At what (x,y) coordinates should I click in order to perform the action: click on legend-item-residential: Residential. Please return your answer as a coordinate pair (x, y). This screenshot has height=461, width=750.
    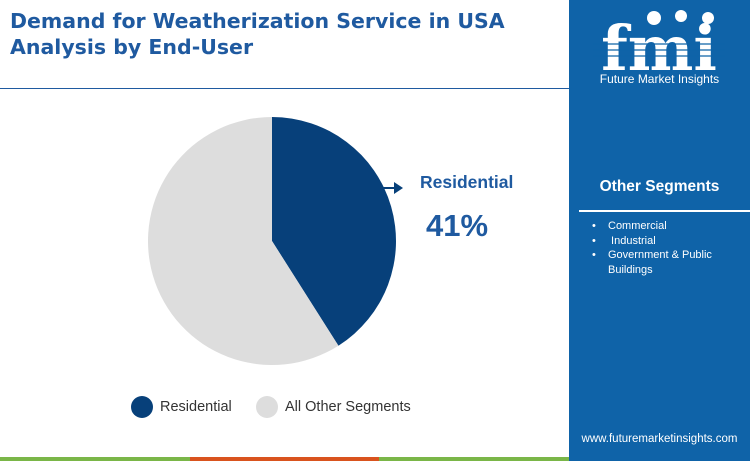
    Looking at the image, I should click on (181, 407).